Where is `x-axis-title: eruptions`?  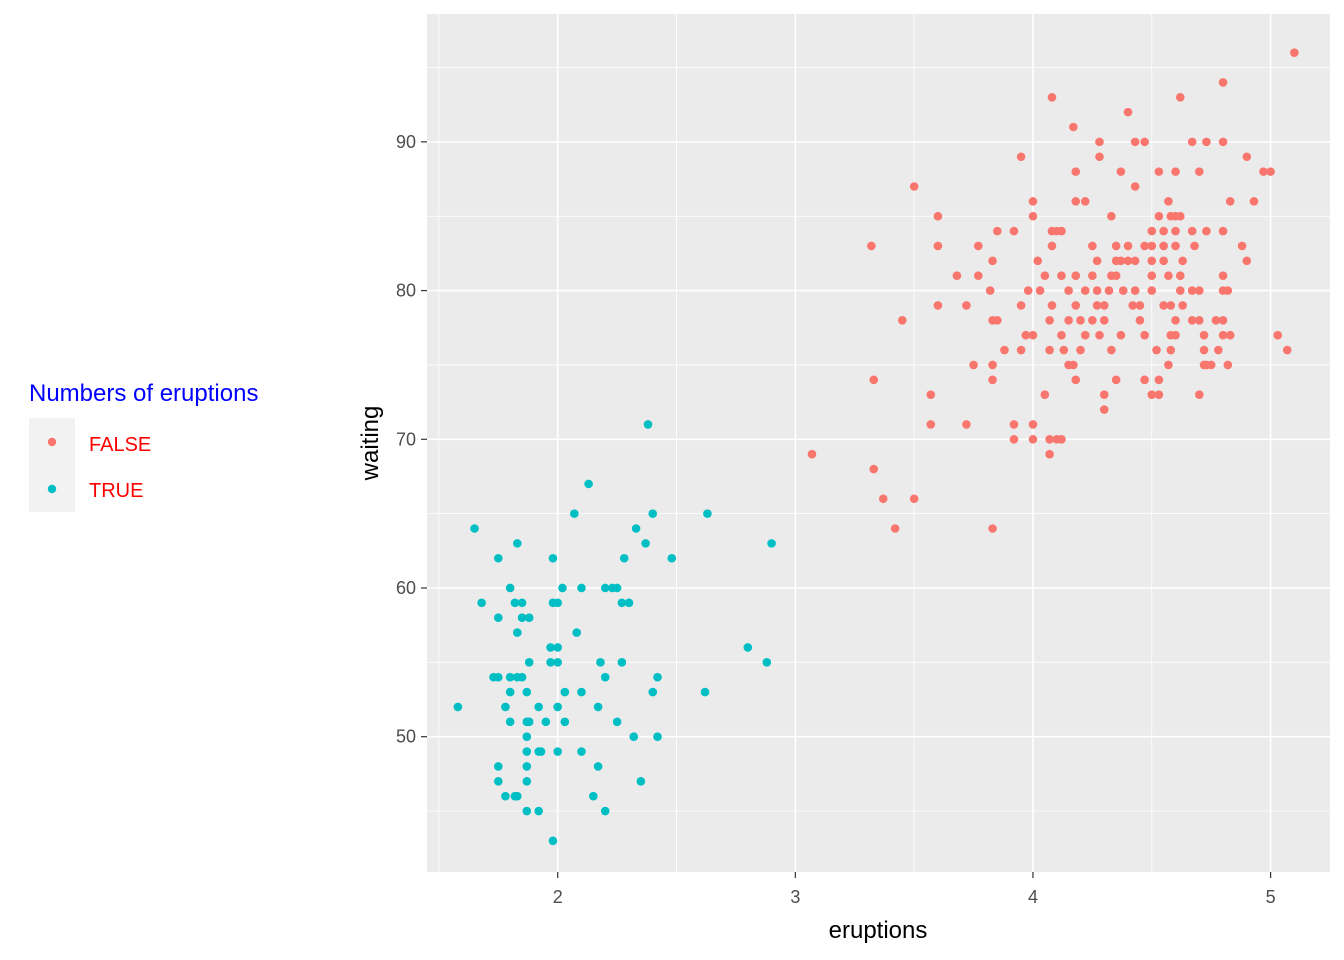
x-axis-title: eruptions is located at coordinates (878, 930).